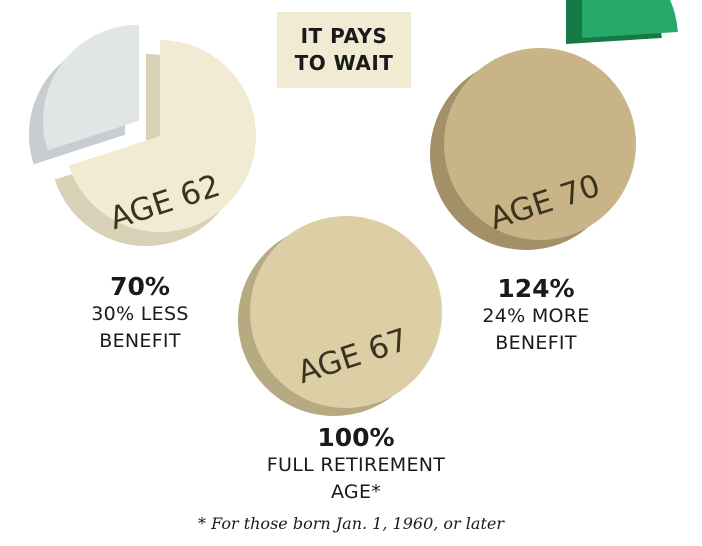 The width and height of the screenshot is (702, 546). I want to click on pie-age-70-benefit-slice, so click(540, 144).